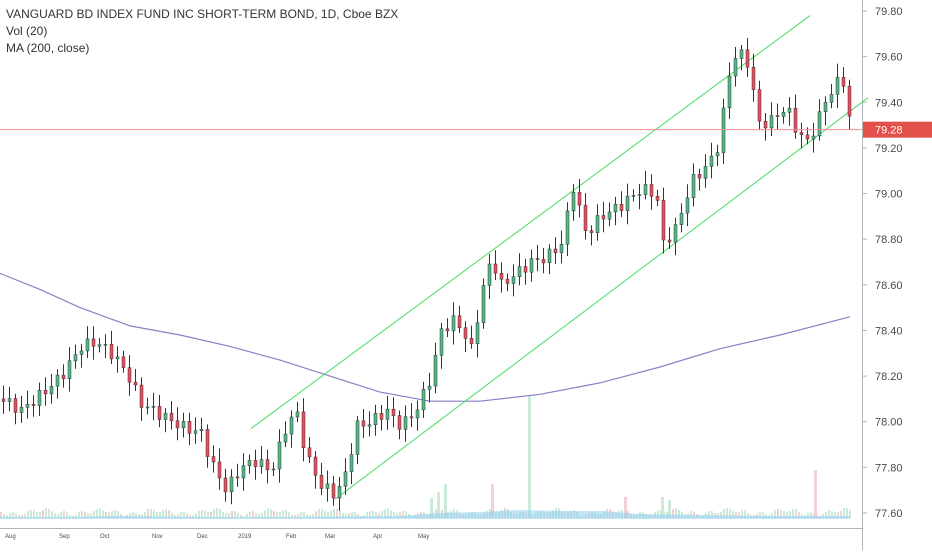 The width and height of the screenshot is (932, 555). Describe the element at coordinates (27, 31) in the screenshot. I see `volume-indicator-label: Vol (20)` at that location.